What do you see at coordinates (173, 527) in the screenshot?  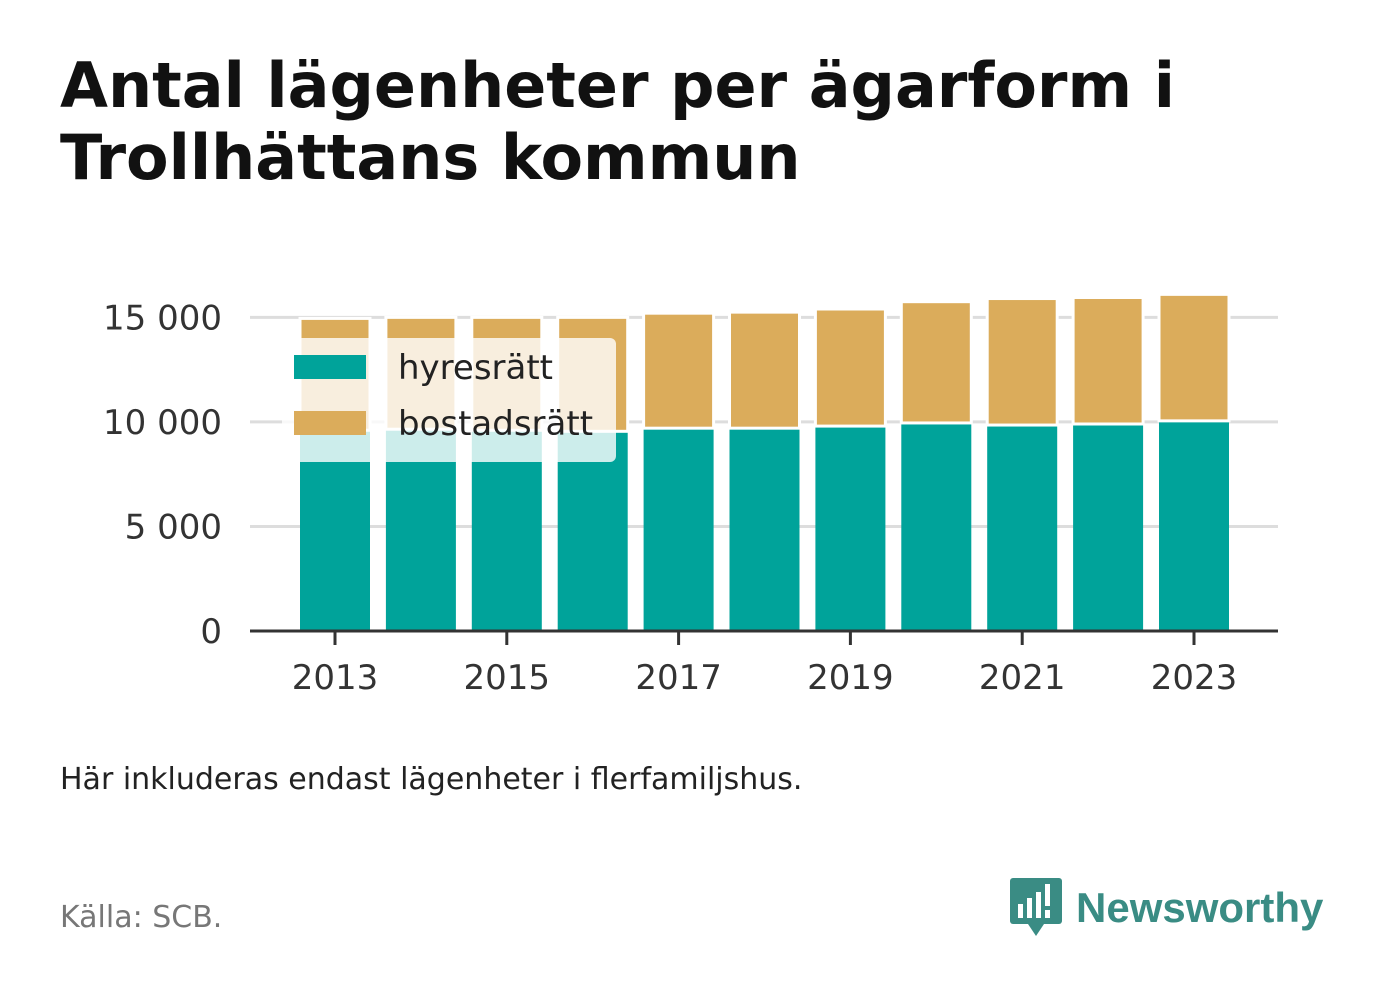 I see `y-tick-label: 5 000` at bounding box center [173, 527].